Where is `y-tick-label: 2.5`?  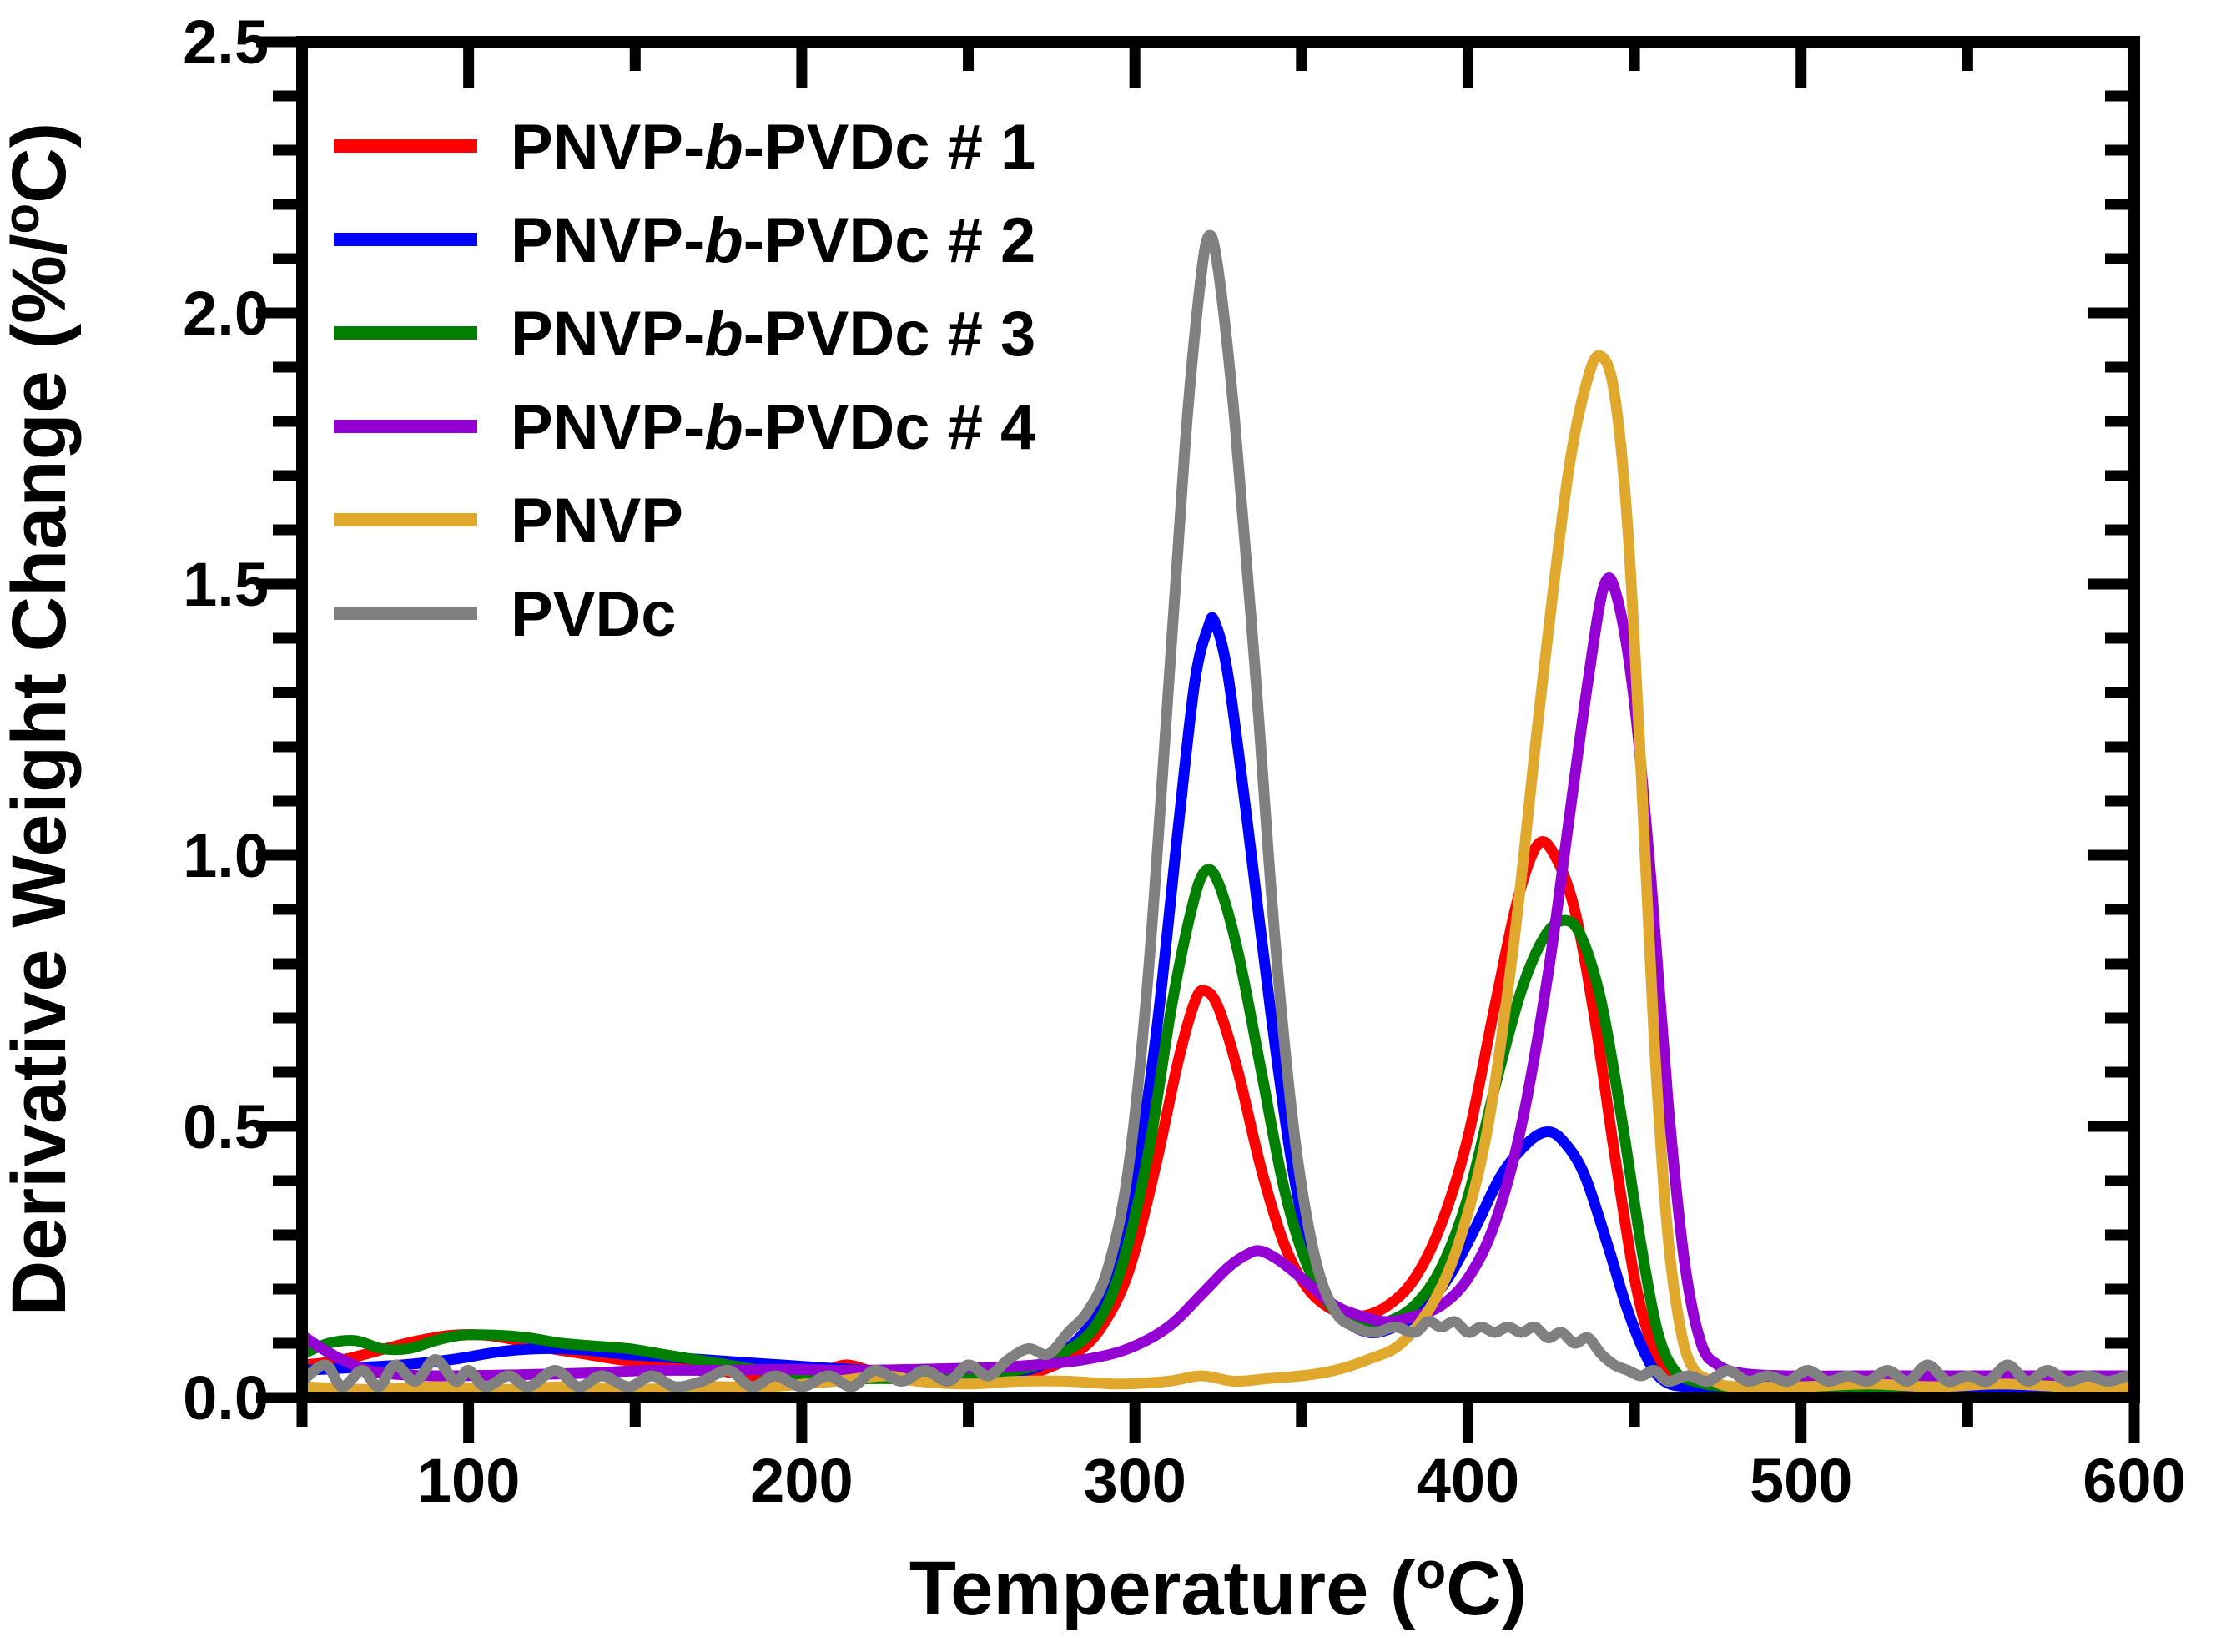 y-tick-label: 2.5 is located at coordinates (226, 43).